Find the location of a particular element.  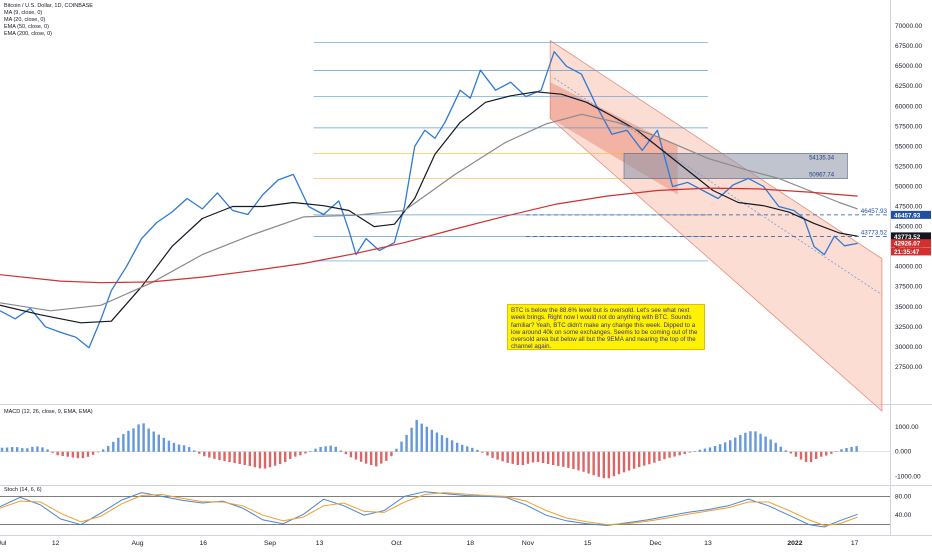

level-side-label: 46457.93 is located at coordinates (874, 211).